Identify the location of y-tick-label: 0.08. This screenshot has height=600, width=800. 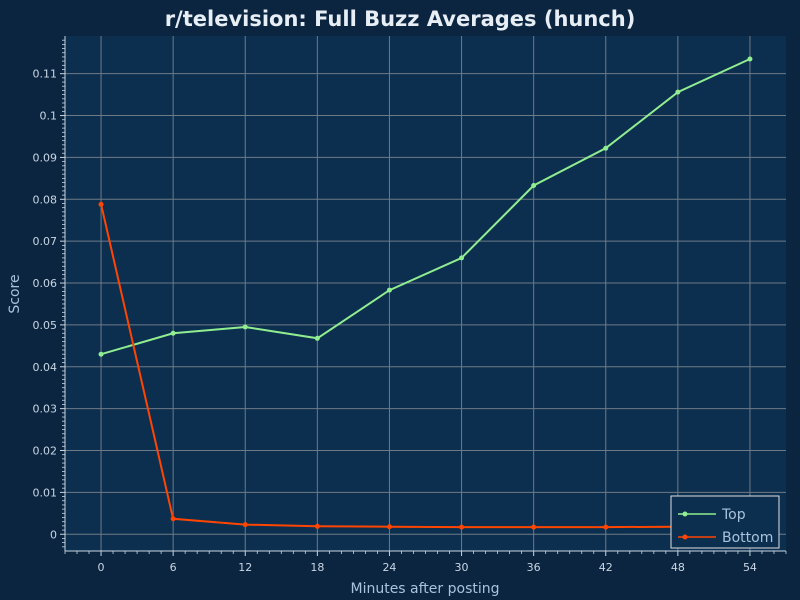
(45, 199).